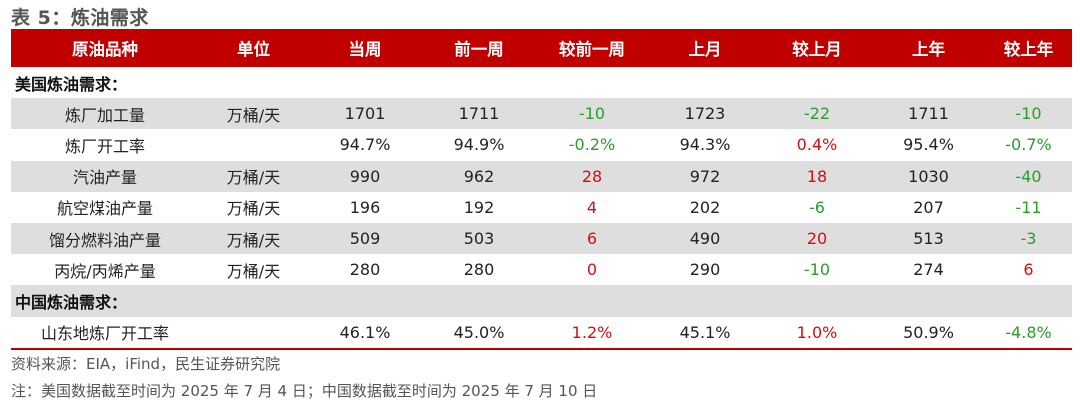 The height and width of the screenshot is (405, 1080). What do you see at coordinates (479, 176) in the screenshot?
I see `cell-prev: 962` at bounding box center [479, 176].